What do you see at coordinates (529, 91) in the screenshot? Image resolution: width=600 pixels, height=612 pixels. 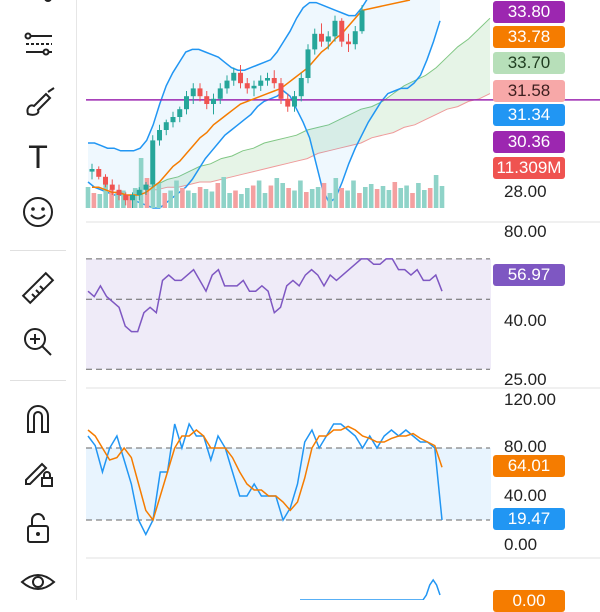 I see `price-label: 31.58` at bounding box center [529, 91].